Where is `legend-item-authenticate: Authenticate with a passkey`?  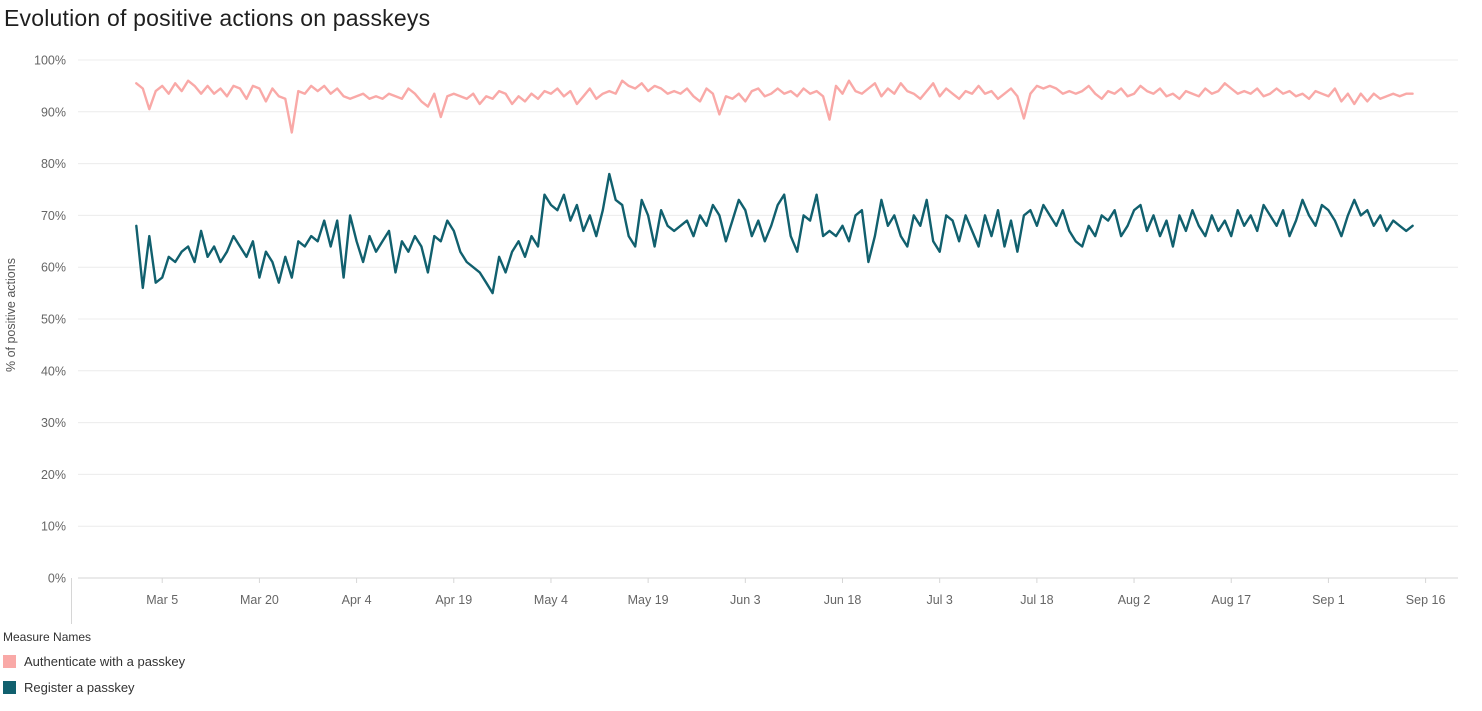
legend-item-authenticate: Authenticate with a passkey is located at coordinates (94, 661).